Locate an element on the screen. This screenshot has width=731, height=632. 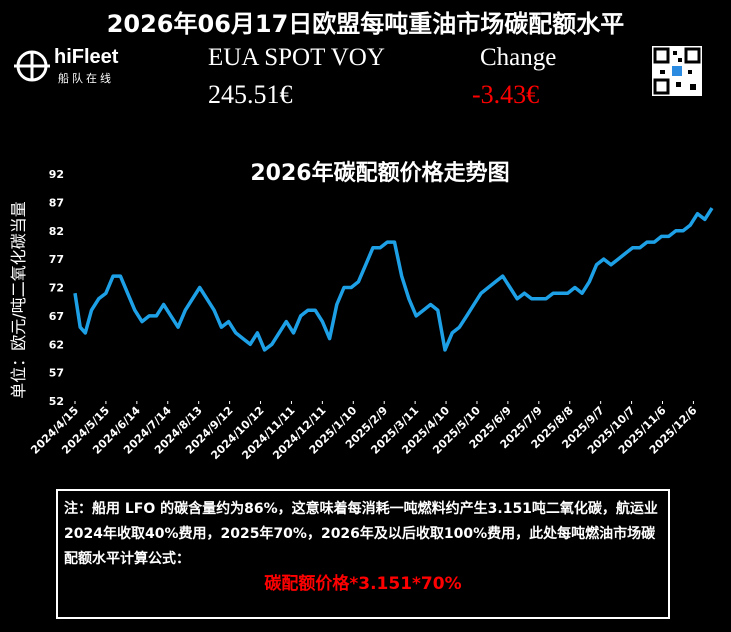
price-label: EUA SPOT VOY is located at coordinates (296, 57).